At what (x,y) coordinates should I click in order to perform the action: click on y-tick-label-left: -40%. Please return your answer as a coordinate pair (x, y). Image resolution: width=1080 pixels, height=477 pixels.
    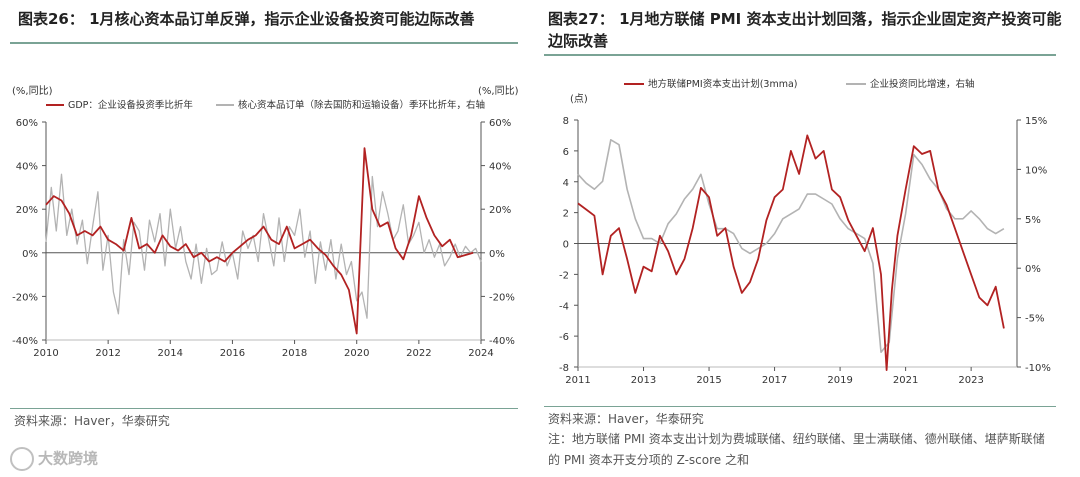
    Looking at the image, I should click on (25, 341).